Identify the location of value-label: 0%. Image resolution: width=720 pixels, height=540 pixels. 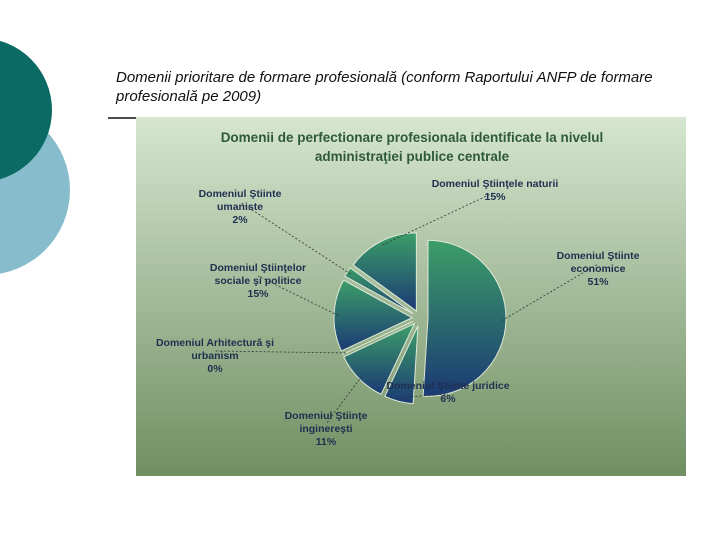
(215, 369).